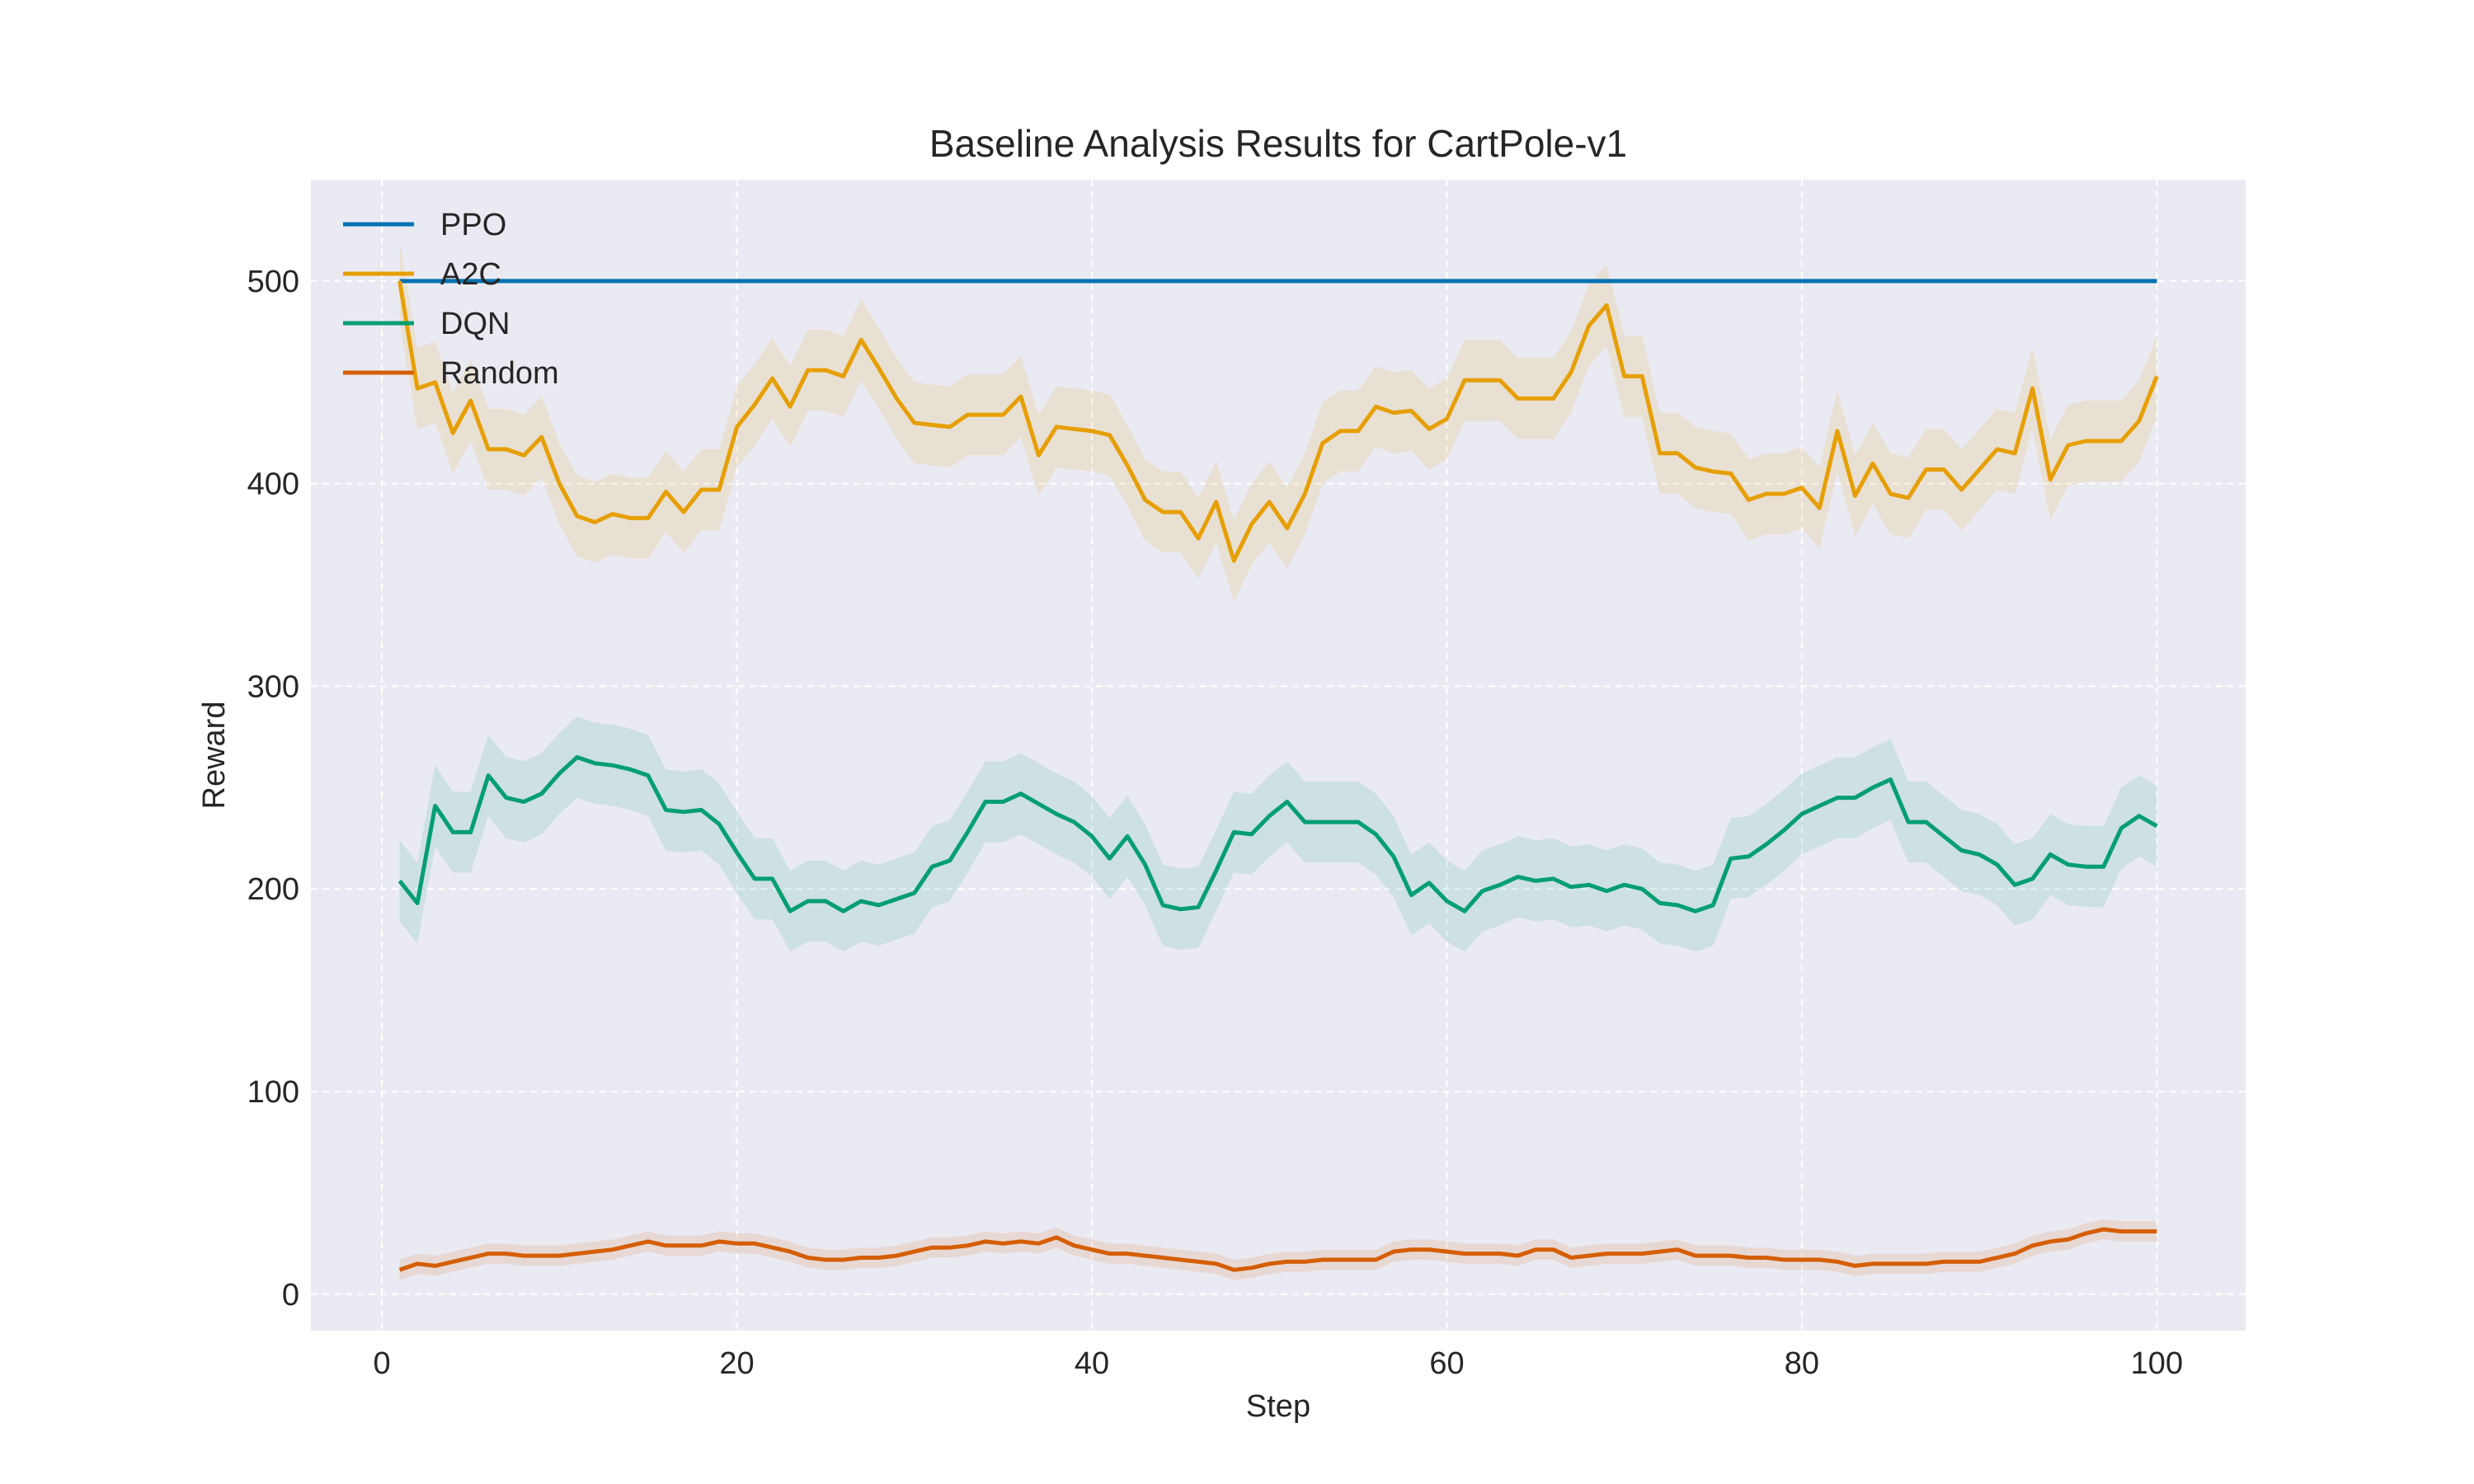 The width and height of the screenshot is (2474, 1484). I want to click on series-line-a2c, so click(1278, 421).